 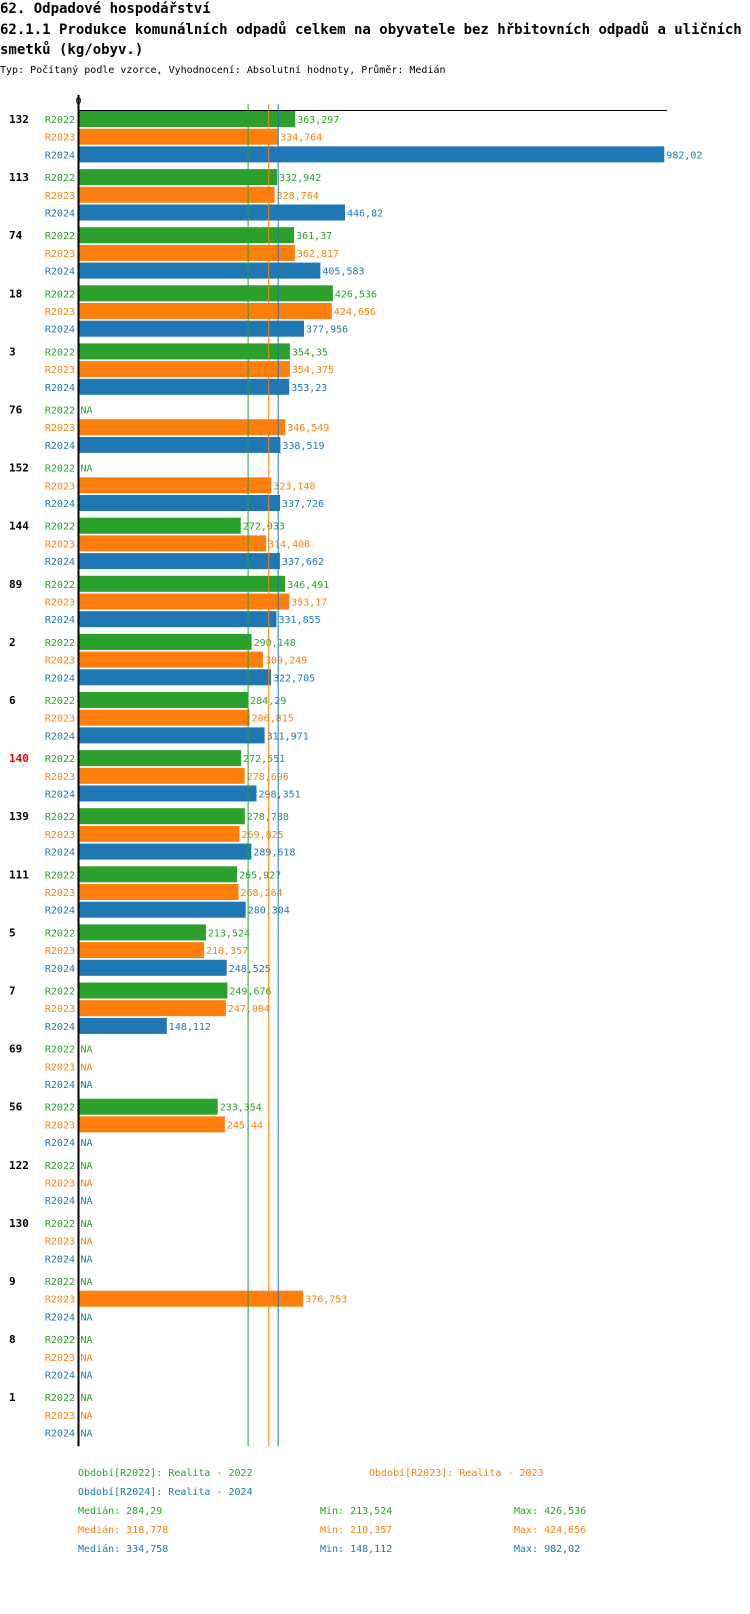 I want to click on value-label-152-R2024: 337,726, so click(x=303, y=504).